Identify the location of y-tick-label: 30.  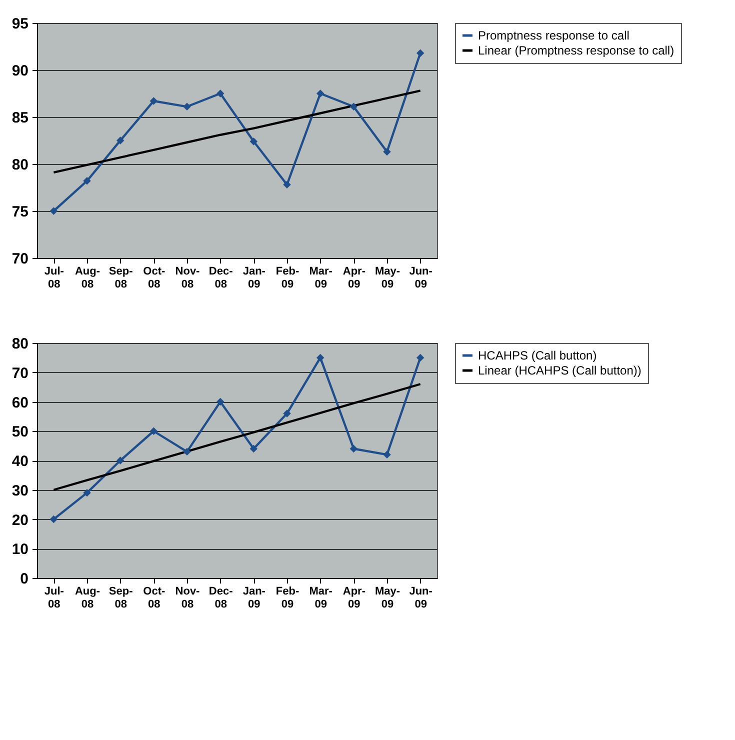
(20, 491).